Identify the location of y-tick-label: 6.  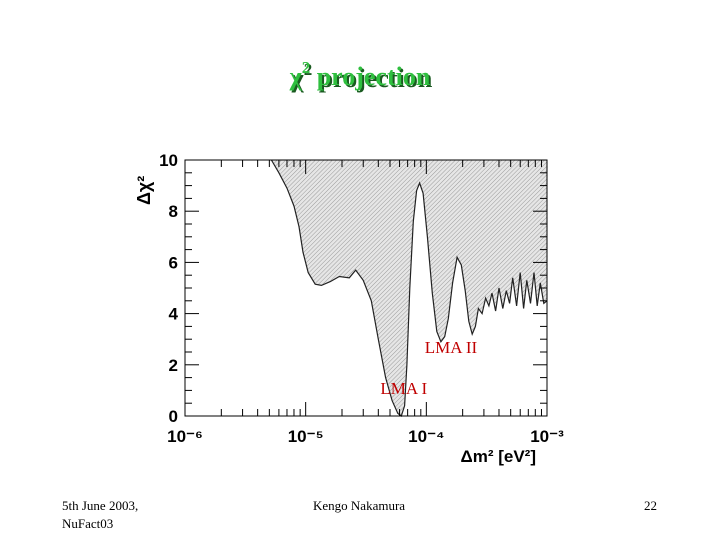
(173, 262).